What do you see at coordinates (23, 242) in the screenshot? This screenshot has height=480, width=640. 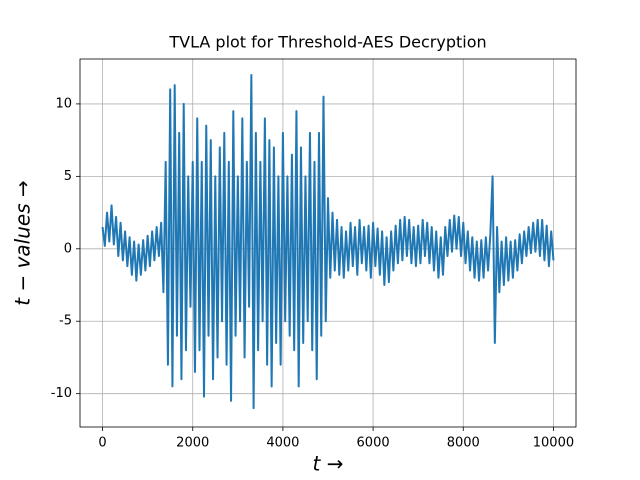 I see `y-axis-label: t − values →` at bounding box center [23, 242].